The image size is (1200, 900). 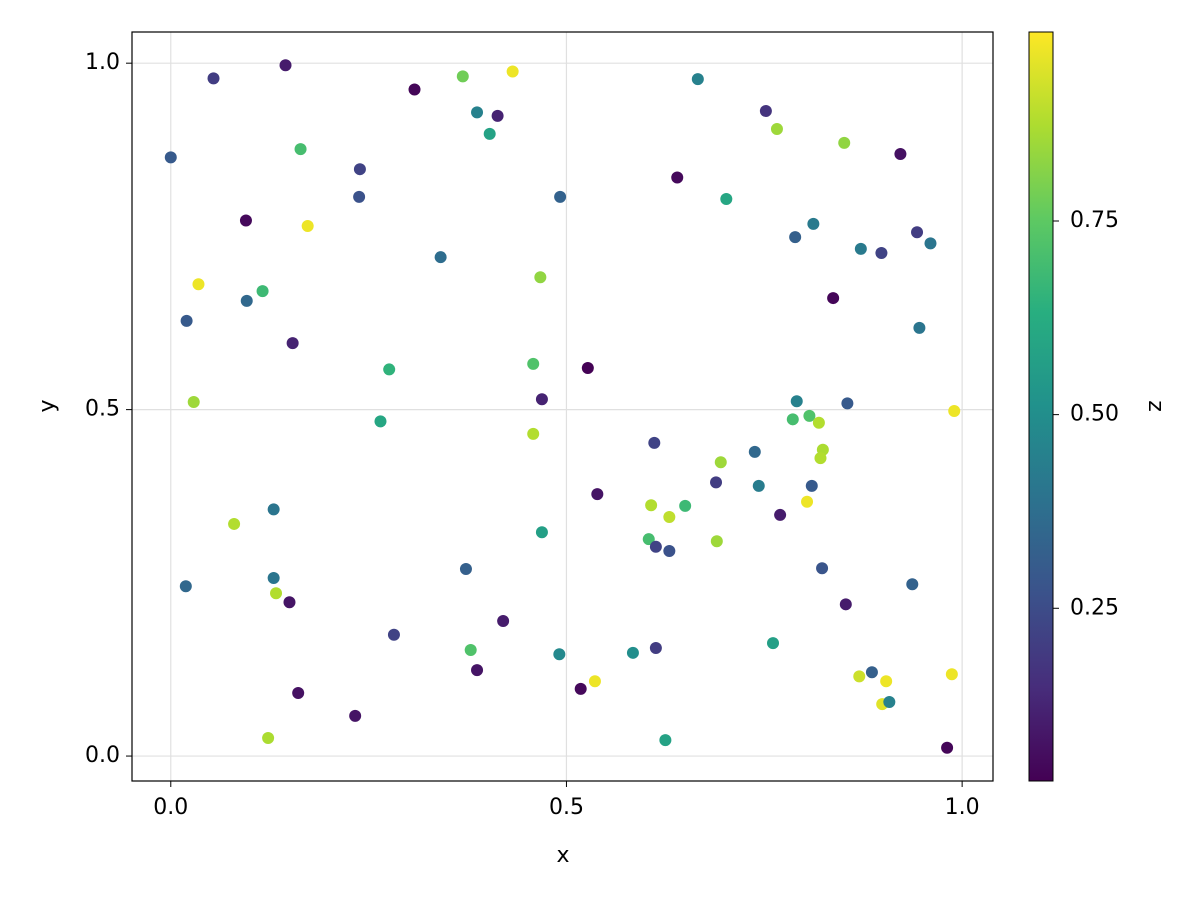 I want to click on y-tick-label: 0.5, so click(x=102, y=409).